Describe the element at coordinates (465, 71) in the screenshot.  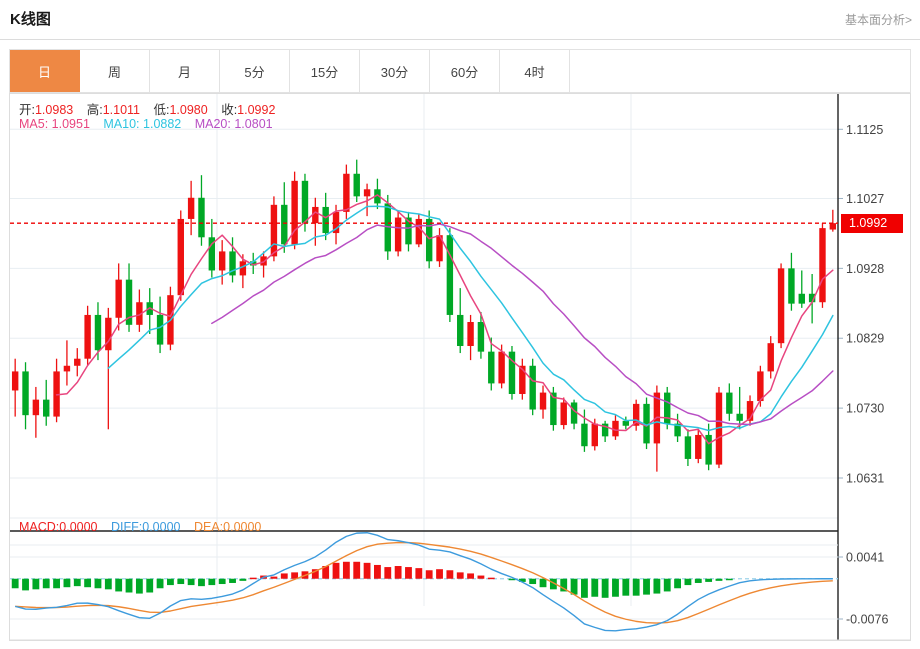
I see `tab-6: 60分` at that location.